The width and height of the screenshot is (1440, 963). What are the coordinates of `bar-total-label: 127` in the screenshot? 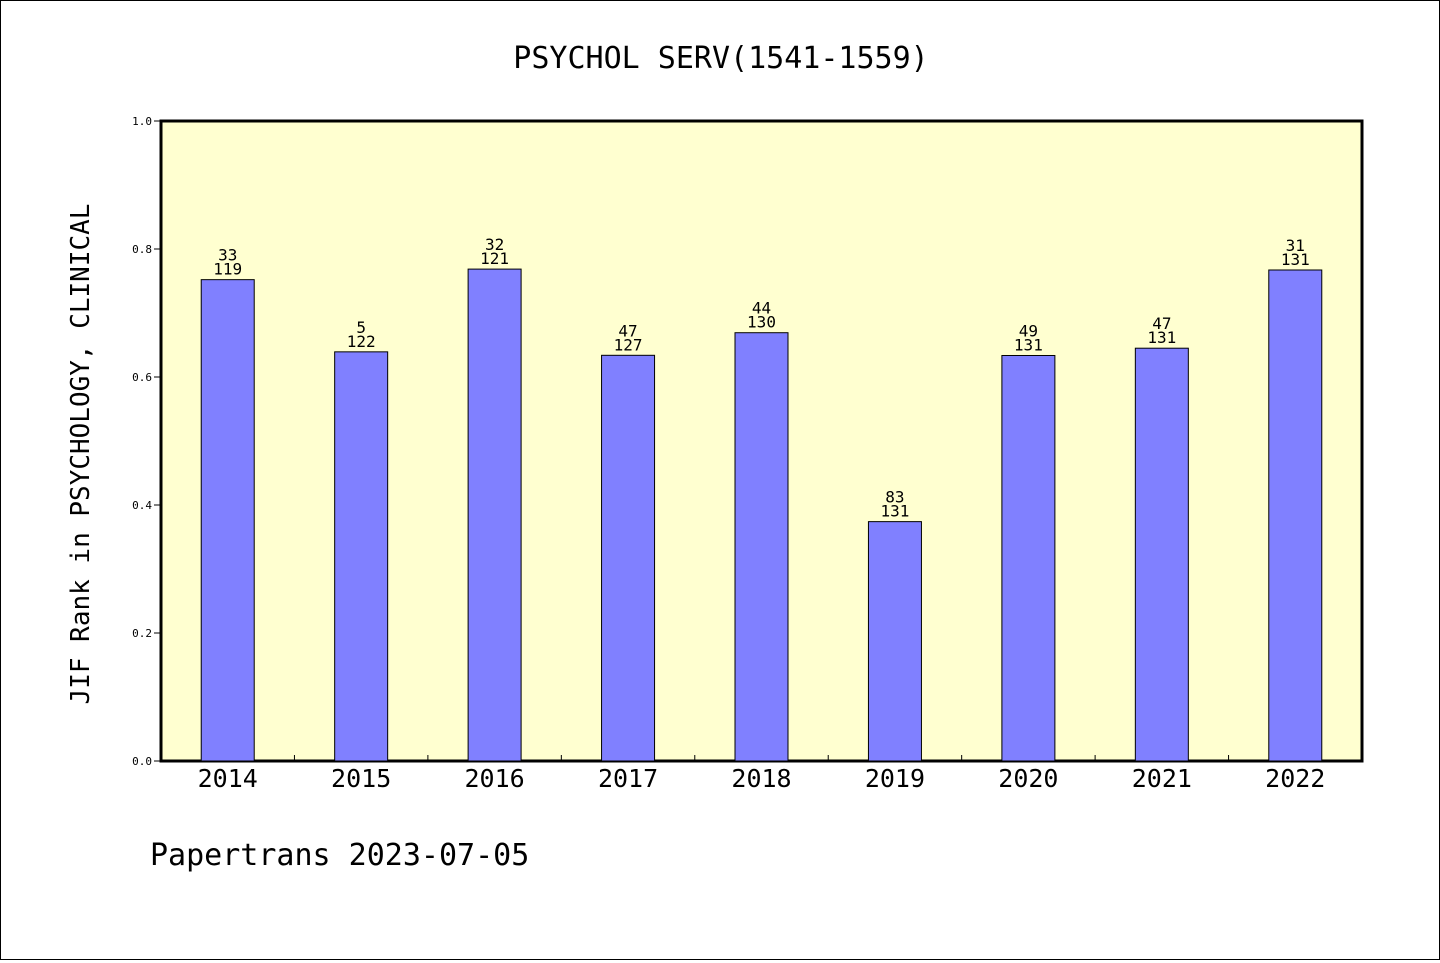 It's located at (628, 344).